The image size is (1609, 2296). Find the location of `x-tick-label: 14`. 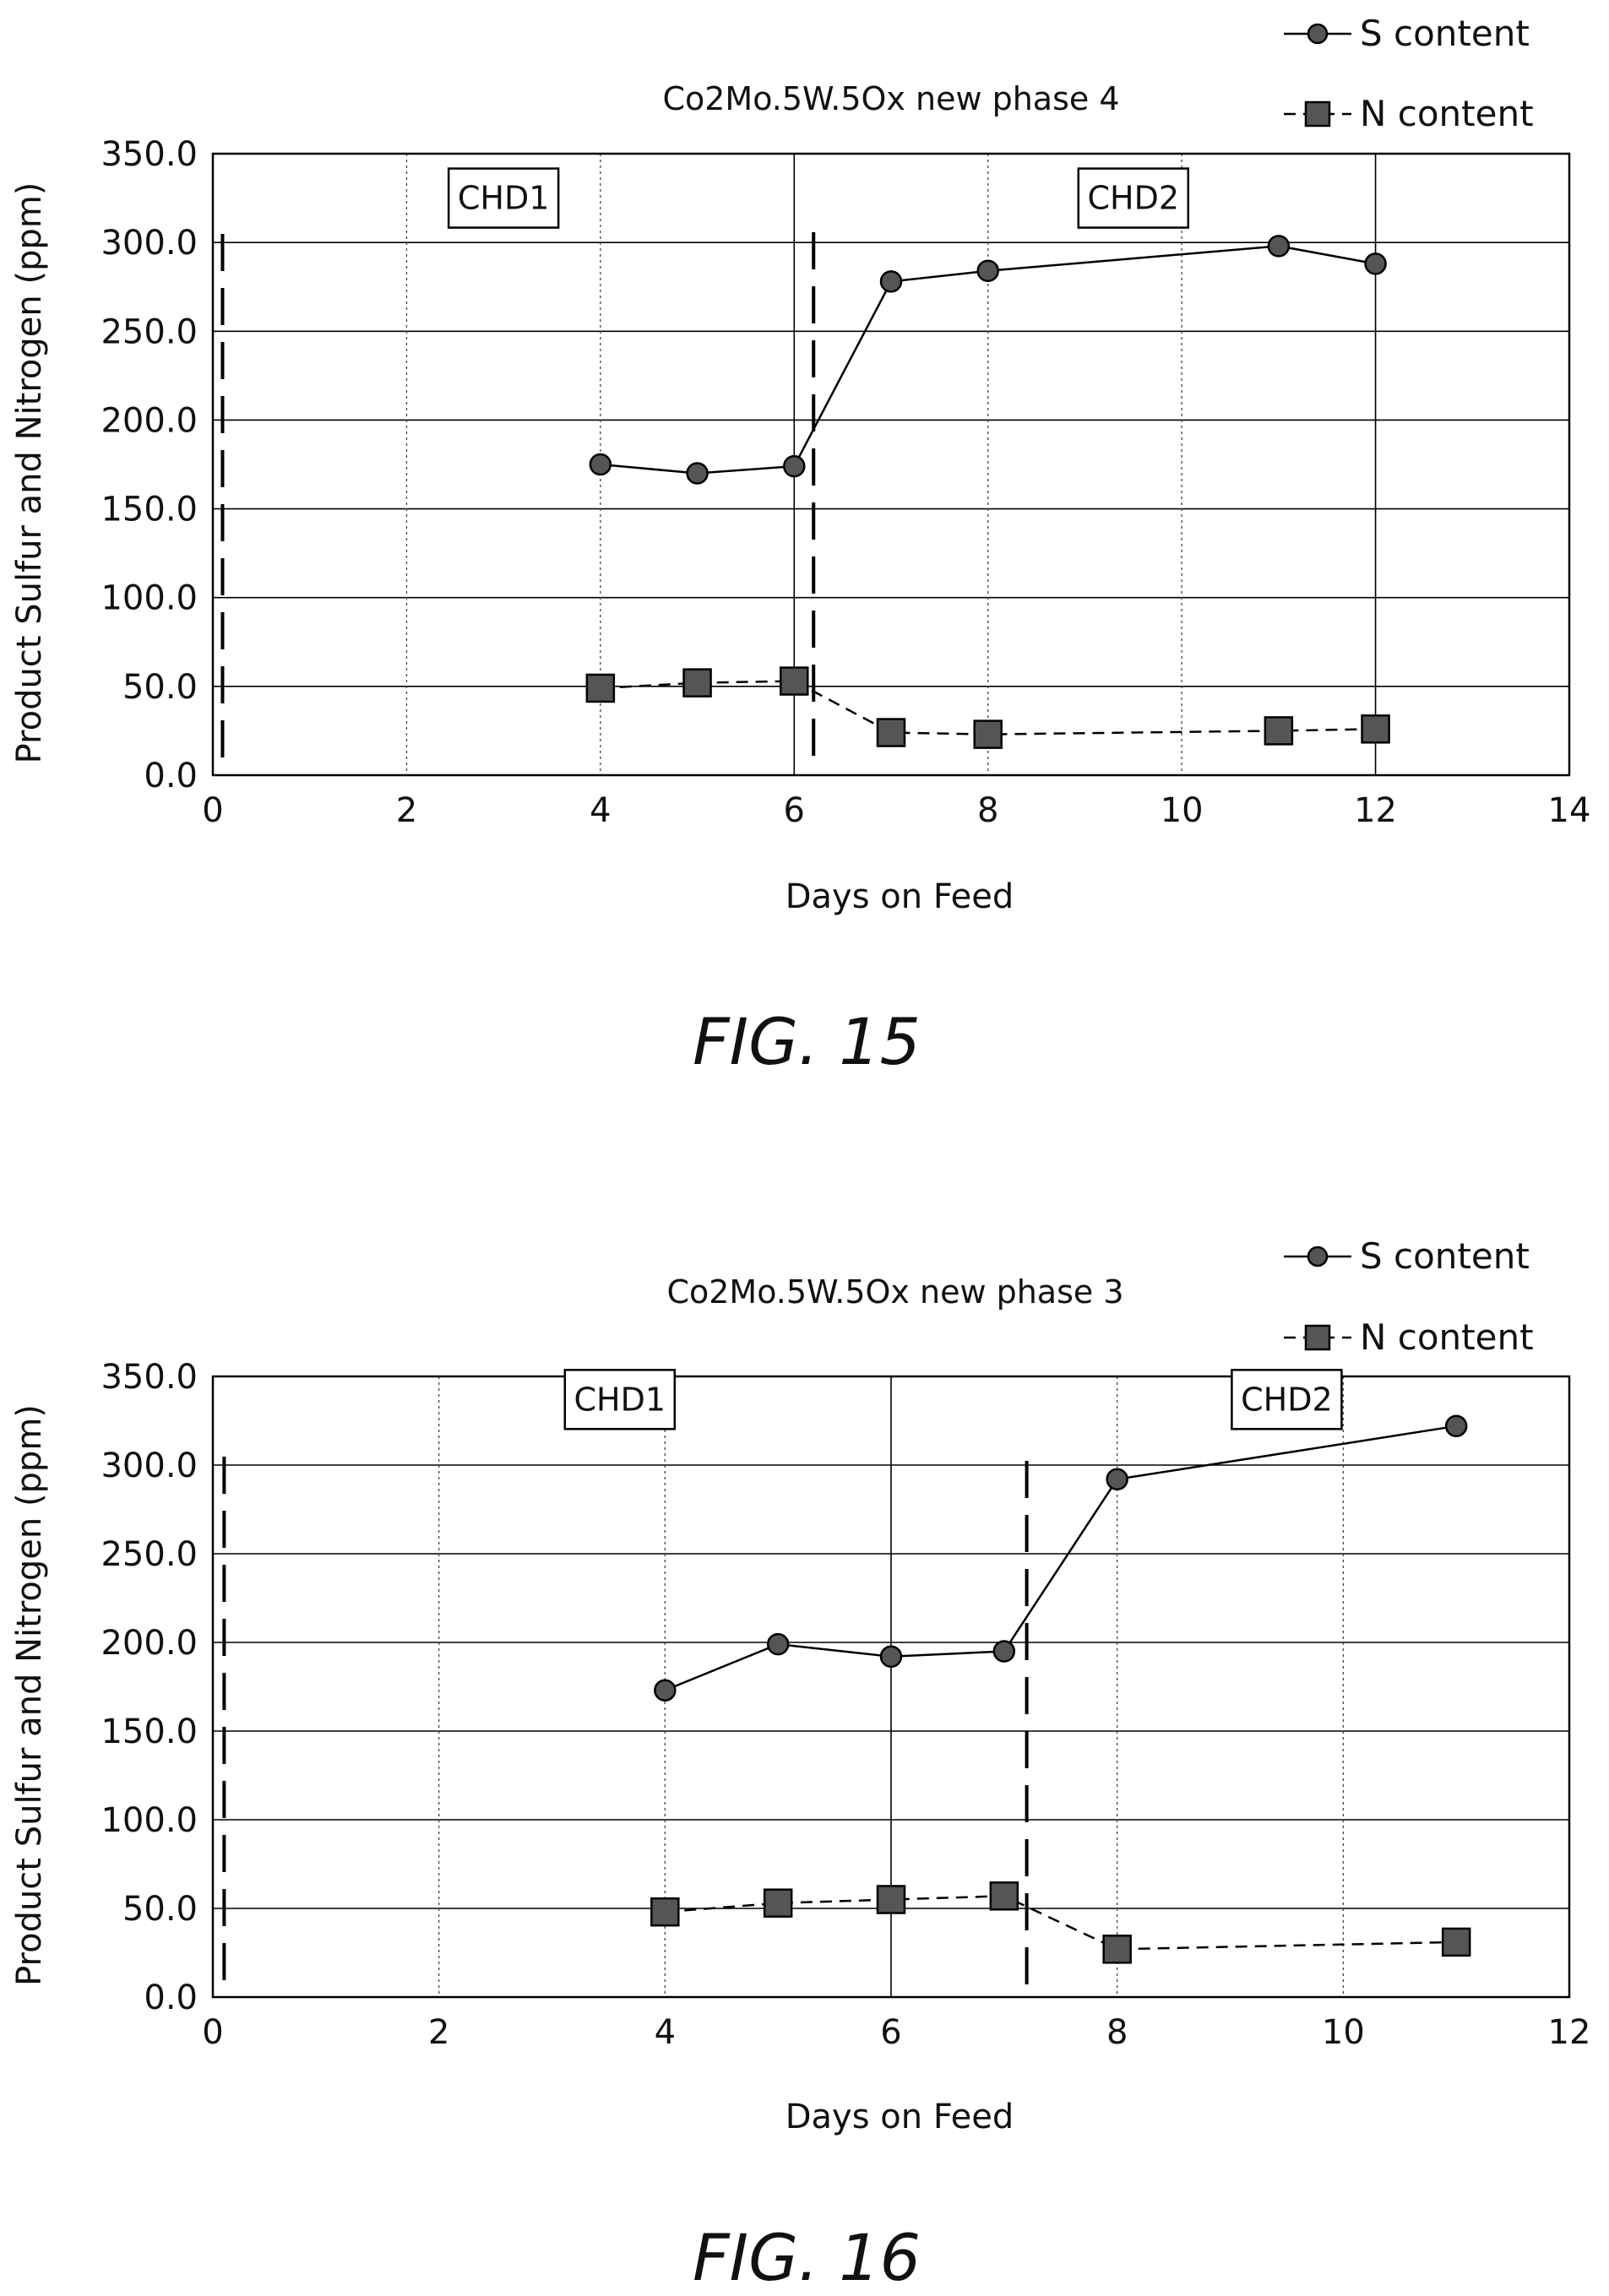

x-tick-label: 14 is located at coordinates (1569, 810).